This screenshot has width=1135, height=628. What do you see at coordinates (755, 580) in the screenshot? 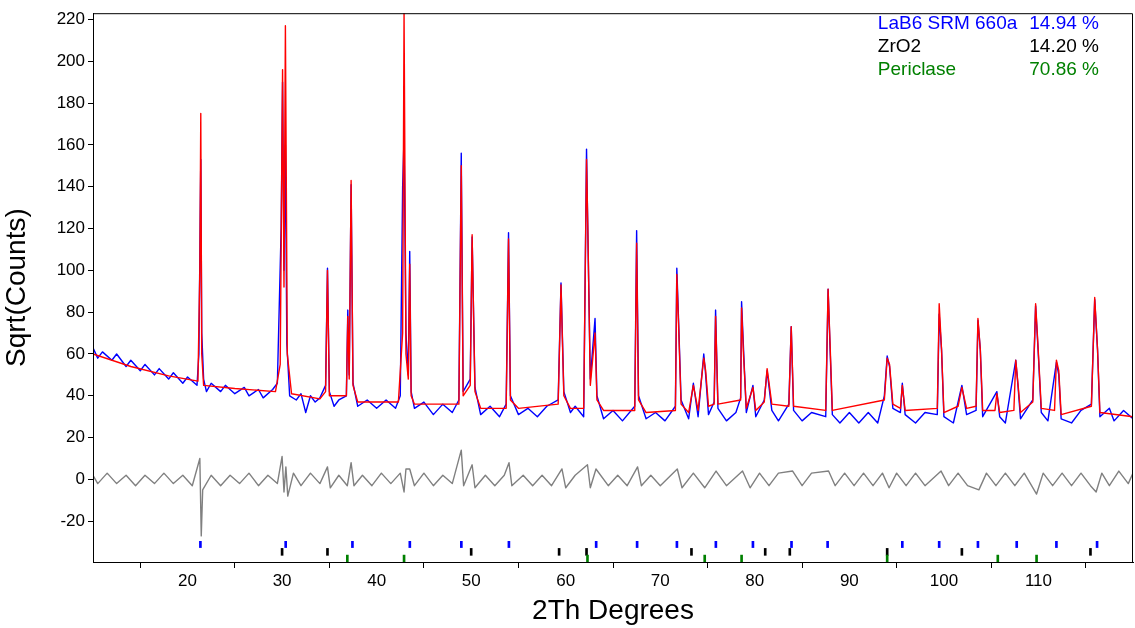
I see `x-tick-label: 80` at bounding box center [755, 580].